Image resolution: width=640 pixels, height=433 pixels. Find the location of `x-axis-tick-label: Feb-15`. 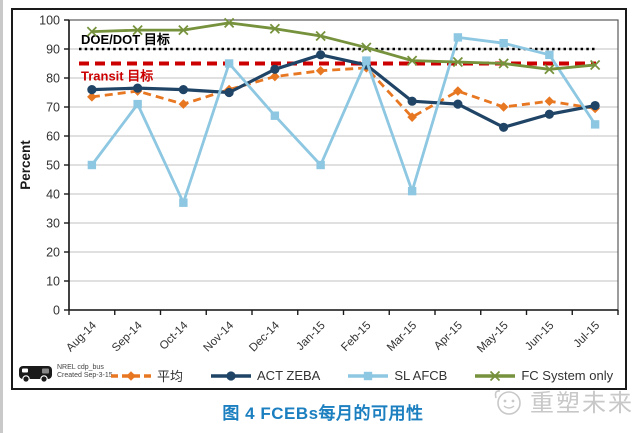

x-axis-tick-label: Feb-15 is located at coordinates (356, 337).